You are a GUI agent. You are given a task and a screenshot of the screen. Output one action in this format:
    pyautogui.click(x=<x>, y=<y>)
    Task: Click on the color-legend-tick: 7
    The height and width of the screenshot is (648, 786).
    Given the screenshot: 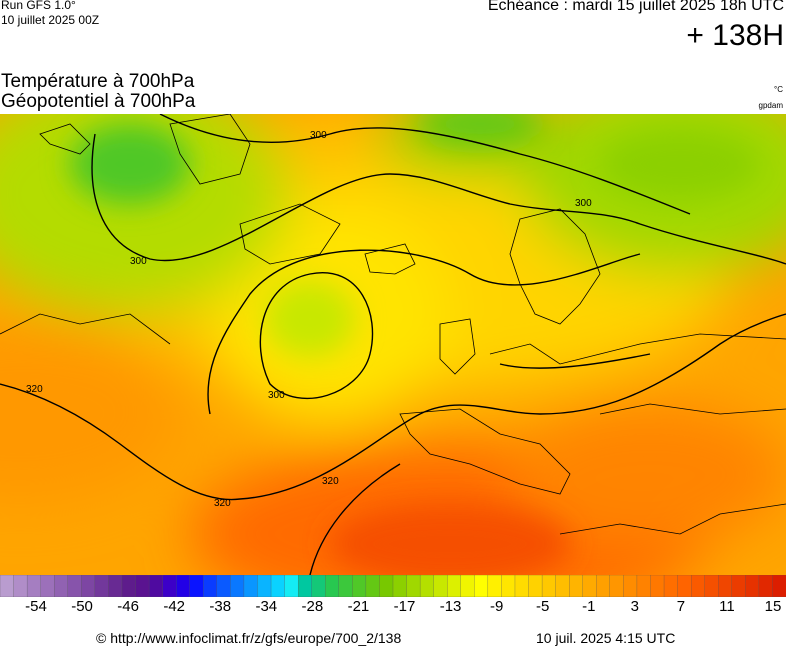 What is the action you would take?
    pyautogui.click(x=681, y=606)
    